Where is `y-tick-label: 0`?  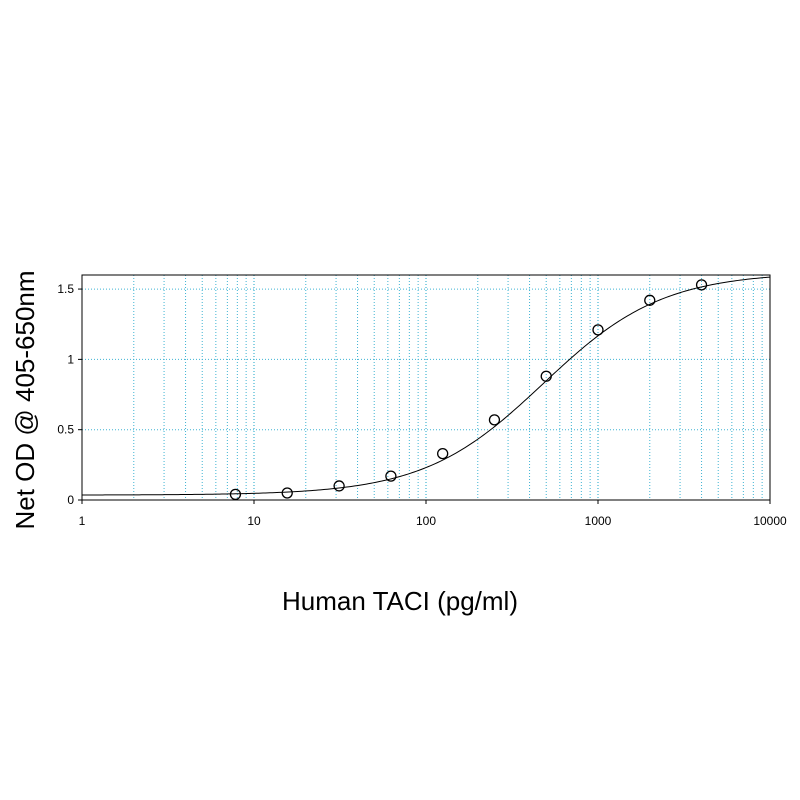 y-tick-label: 0 is located at coordinates (70, 500).